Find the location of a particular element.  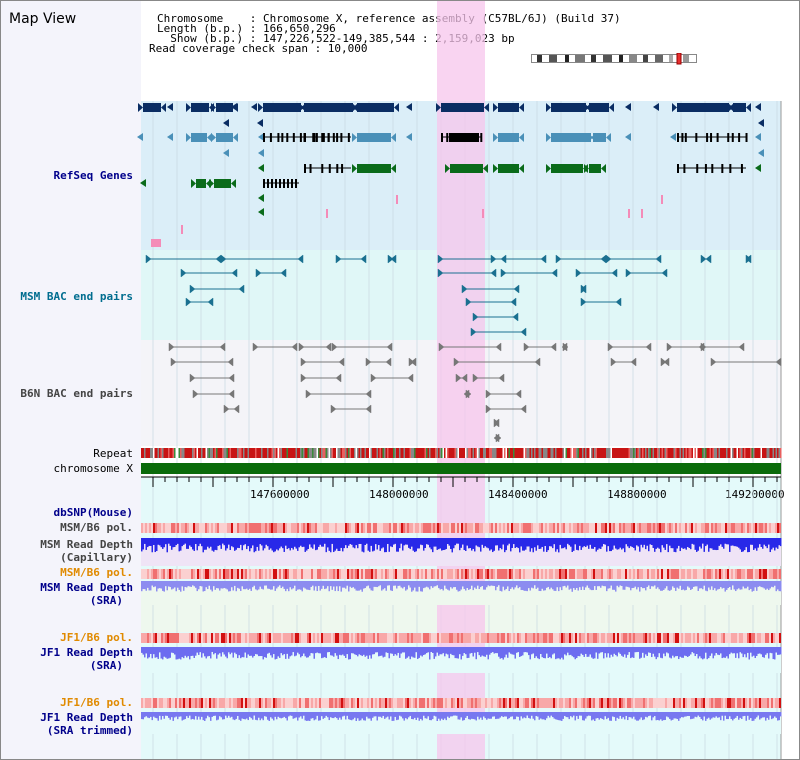

coordinate-axis is located at coordinates (461, 481).